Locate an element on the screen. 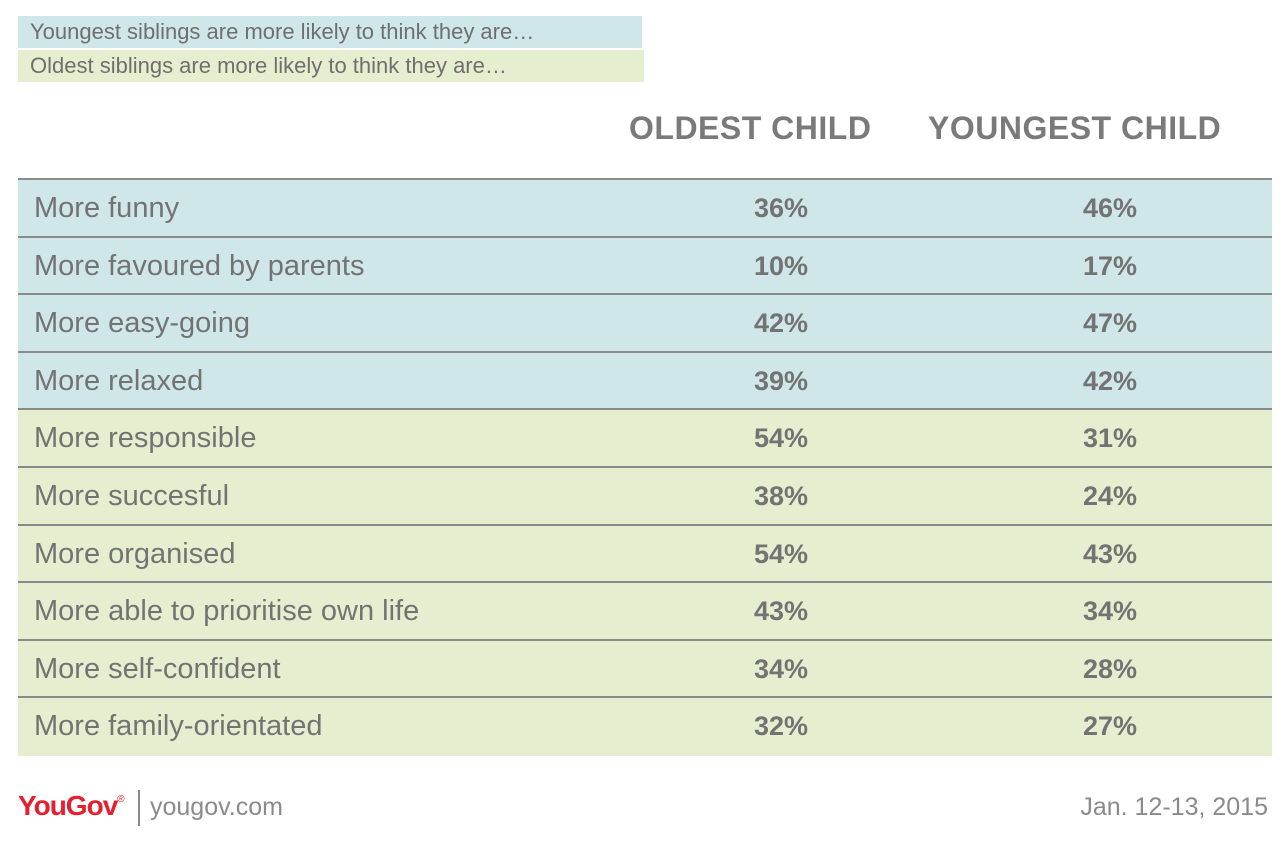  registered-mark: ® is located at coordinates (121, 799).